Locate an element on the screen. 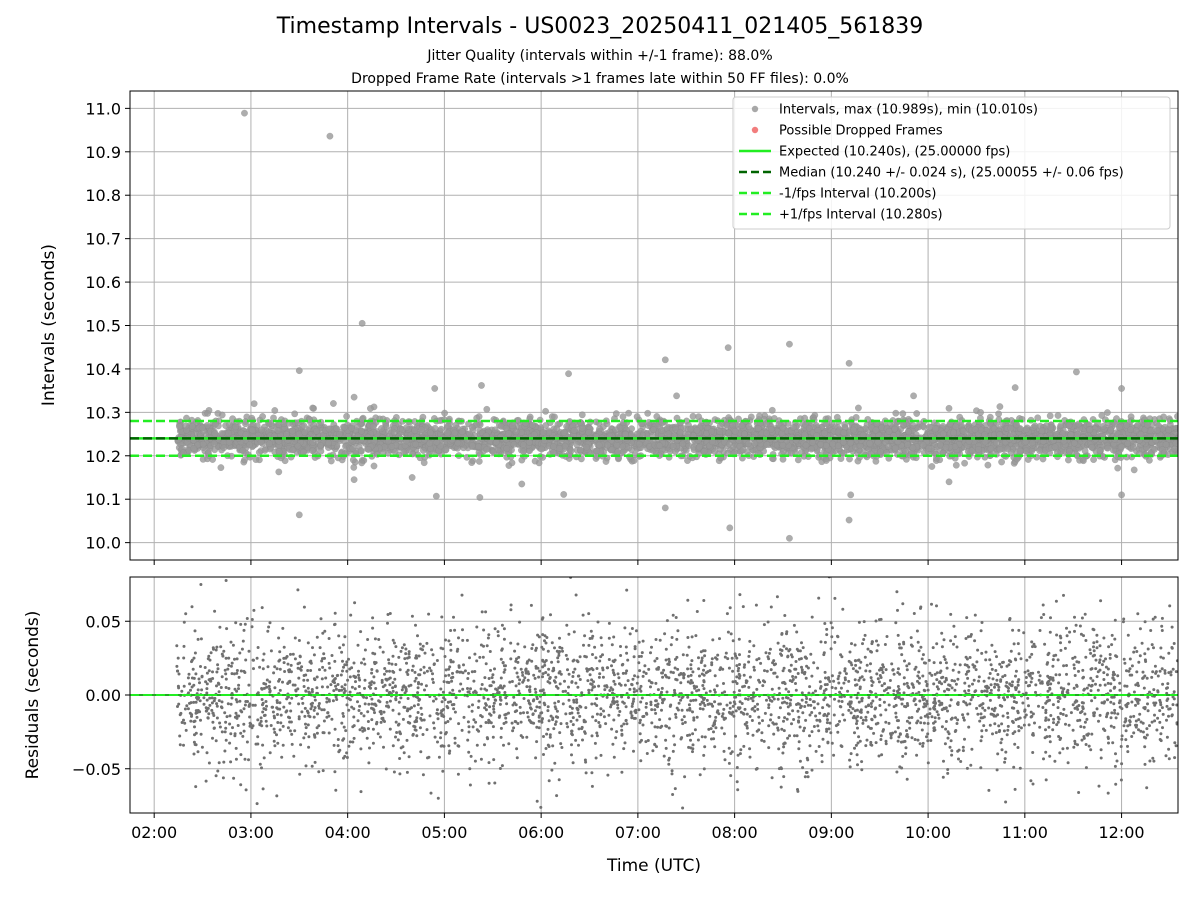  legend-marker is located at coordinates (755, 130).